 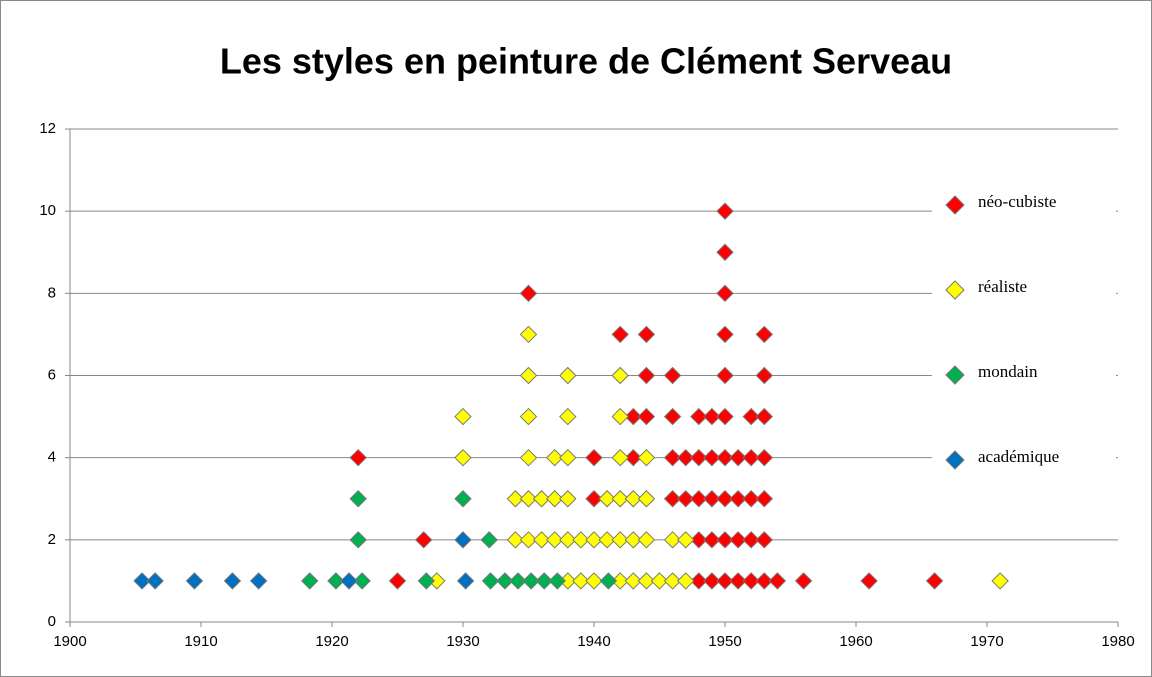 What do you see at coordinates (331, 641) in the screenshot?
I see `x-tick-label: 1920` at bounding box center [331, 641].